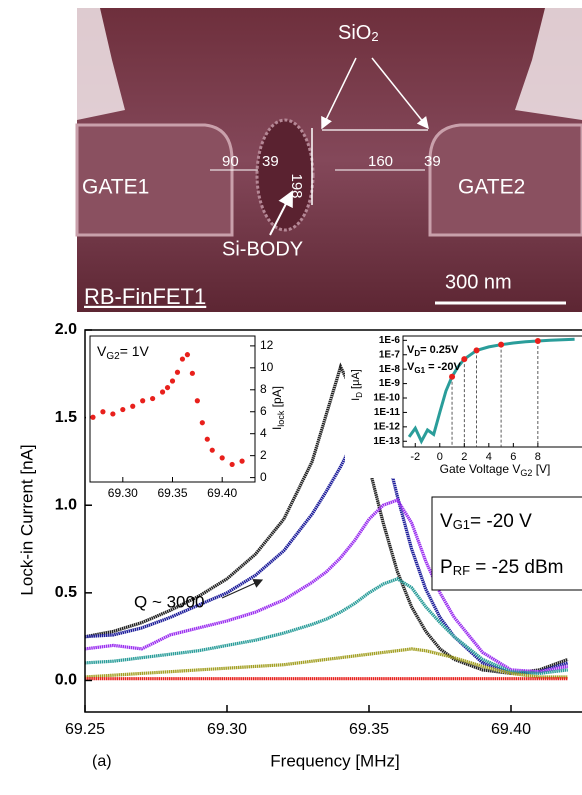 This screenshot has width=582, height=795. Describe the element at coordinates (66, 329) in the screenshot. I see `y-tick-label: 2.0` at that location.